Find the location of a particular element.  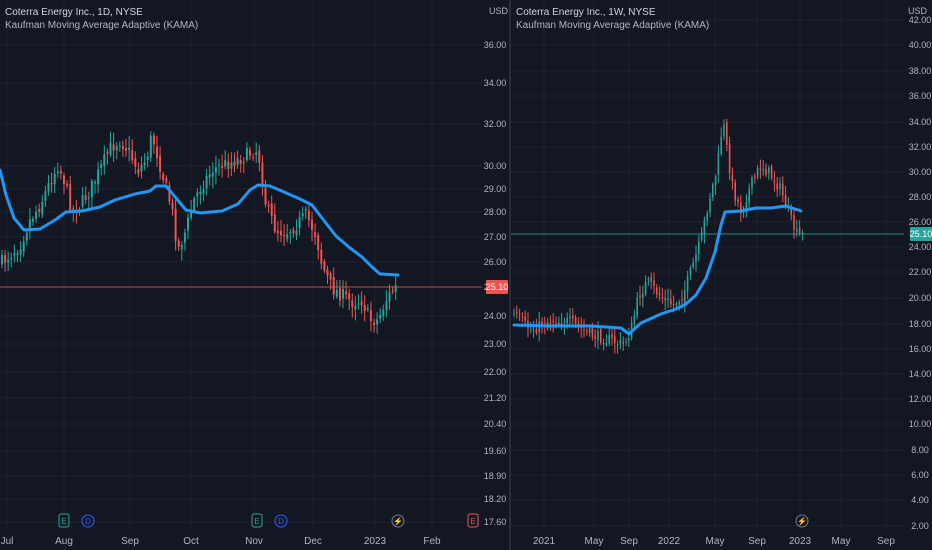

price-label-box is located at coordinates (921, 234).